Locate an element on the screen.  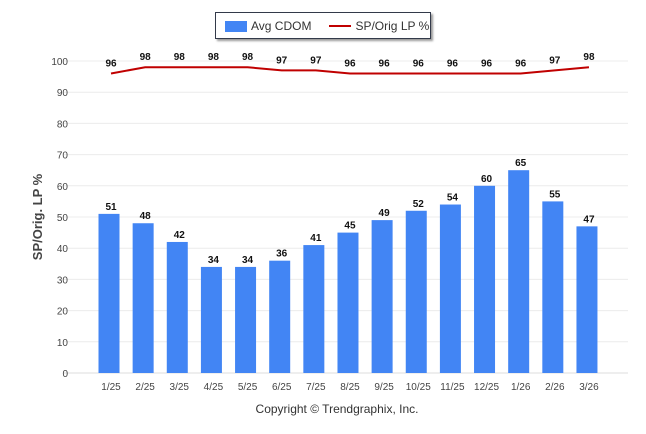
line-series is located at coordinates (350, 70).